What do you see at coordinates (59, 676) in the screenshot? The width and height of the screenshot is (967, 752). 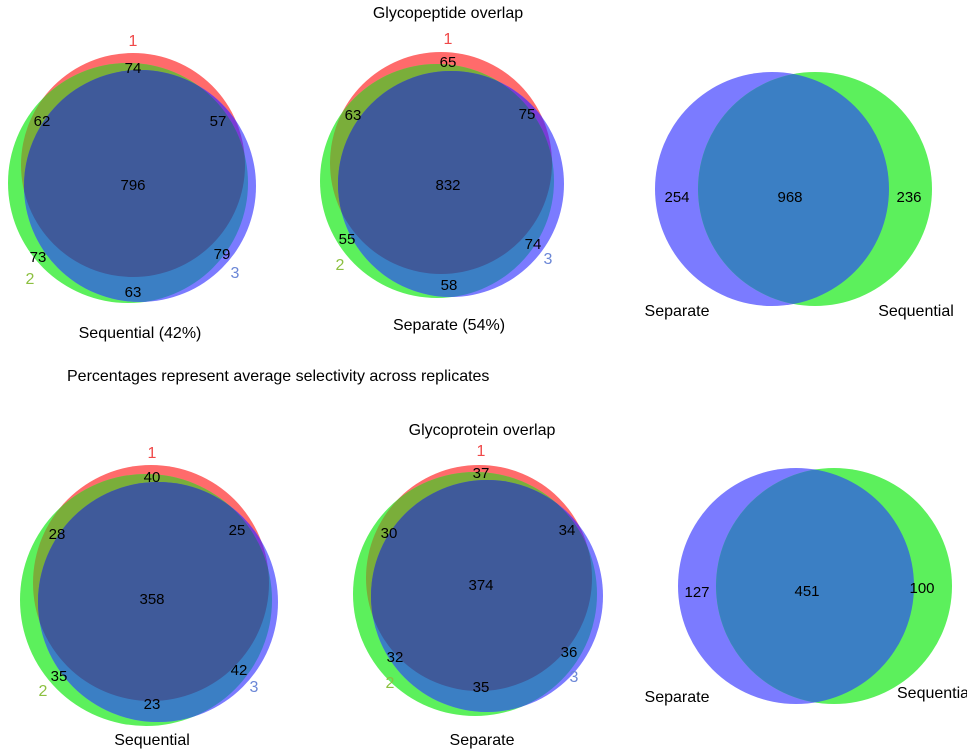 I see `count-only-2: 35` at bounding box center [59, 676].